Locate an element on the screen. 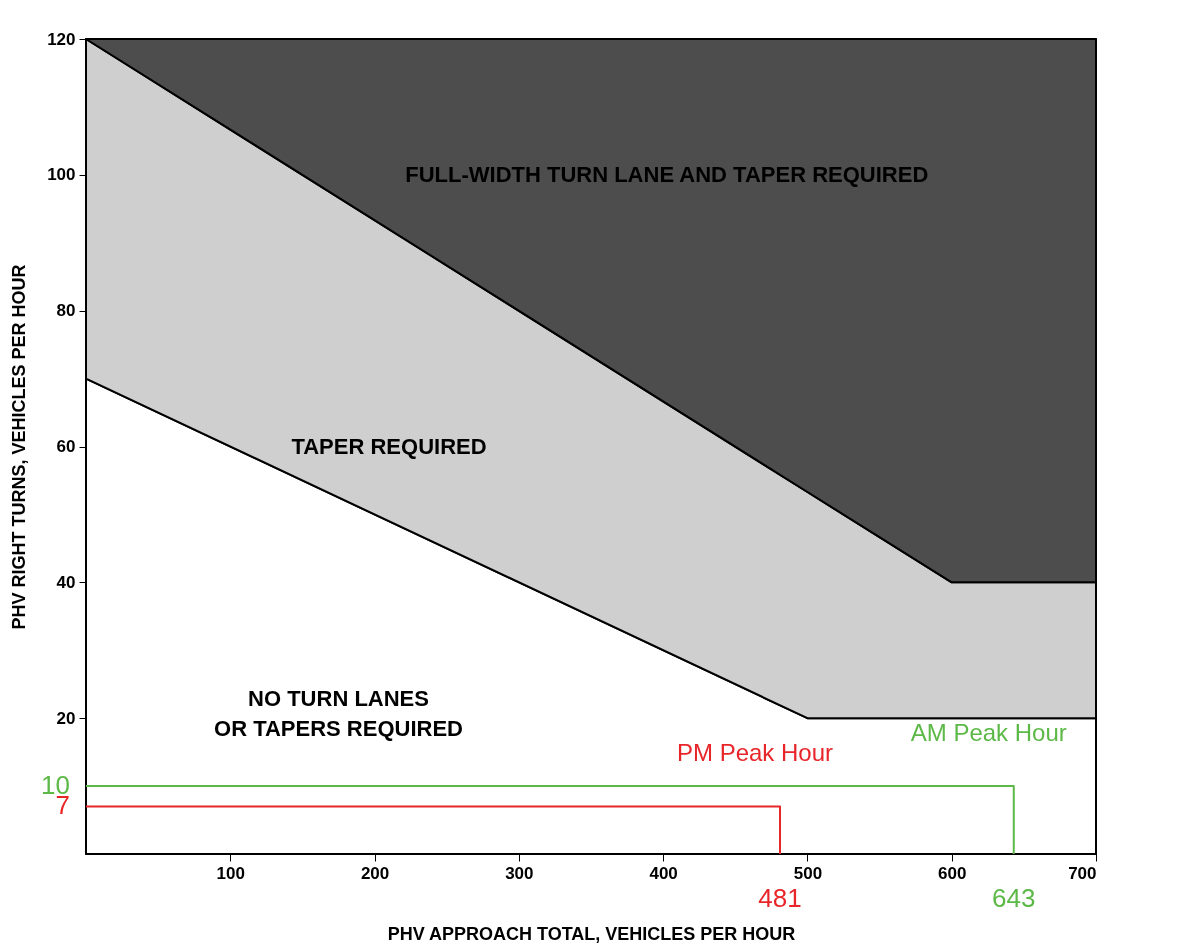  series-label: AM Peak Hour is located at coordinates (988, 733).